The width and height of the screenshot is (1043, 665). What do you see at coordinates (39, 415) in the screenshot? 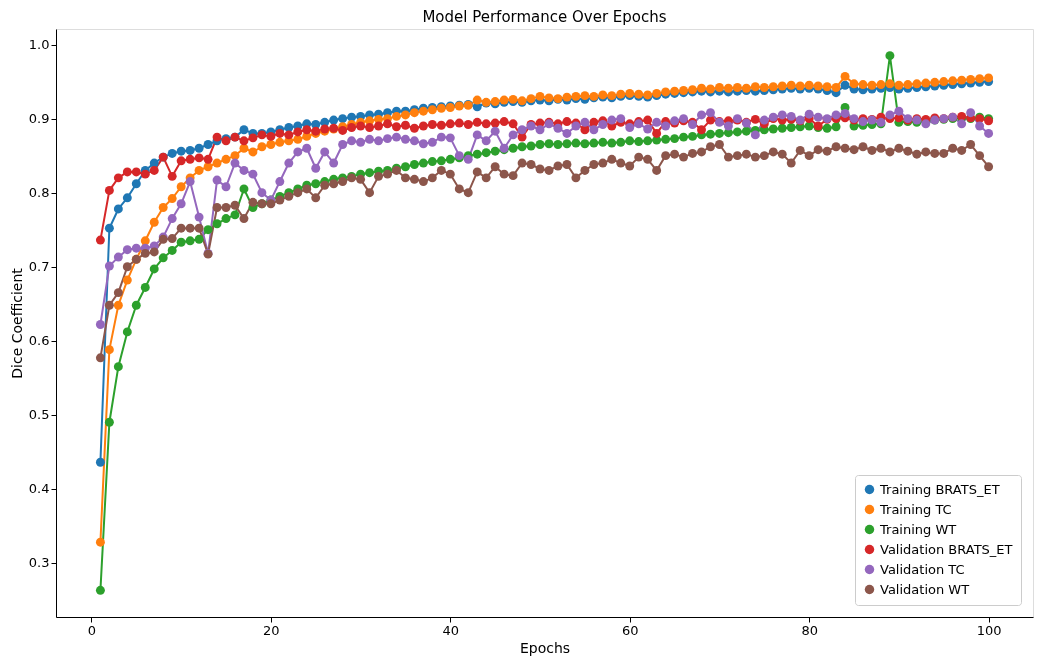
I see `y-tick-label: 0.5` at bounding box center [39, 415].